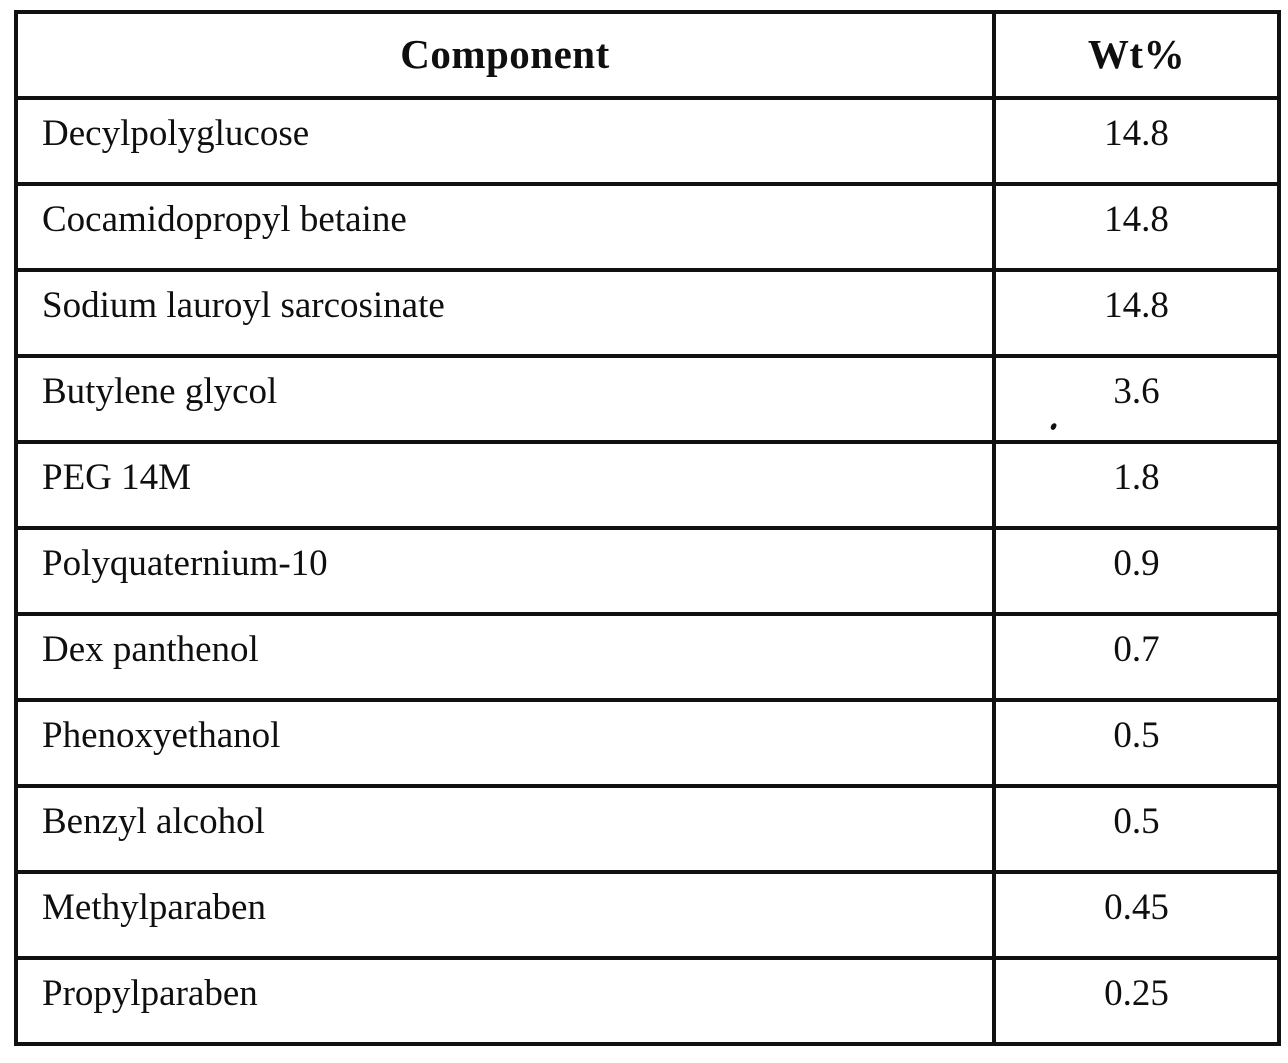 The height and width of the screenshot is (1063, 1288). I want to click on table-row: Methylparaben 0.45, so click(647, 915).